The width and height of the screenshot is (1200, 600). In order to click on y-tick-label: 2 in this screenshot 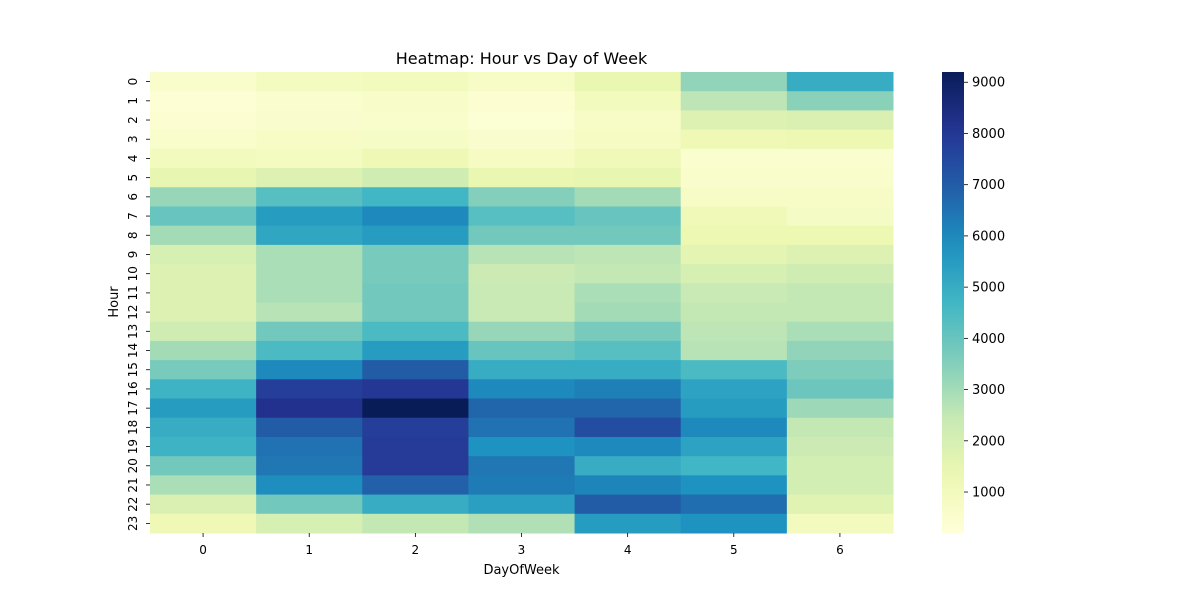, I will do `click(133, 120)`.